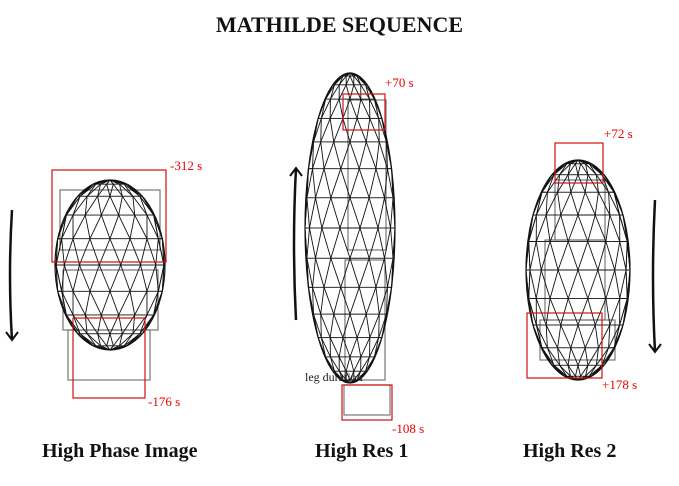 This screenshot has width=679, height=486. Describe the element at coordinates (339, 24) in the screenshot. I see `diagram-title: MATHILDE SEQUENCE` at that location.